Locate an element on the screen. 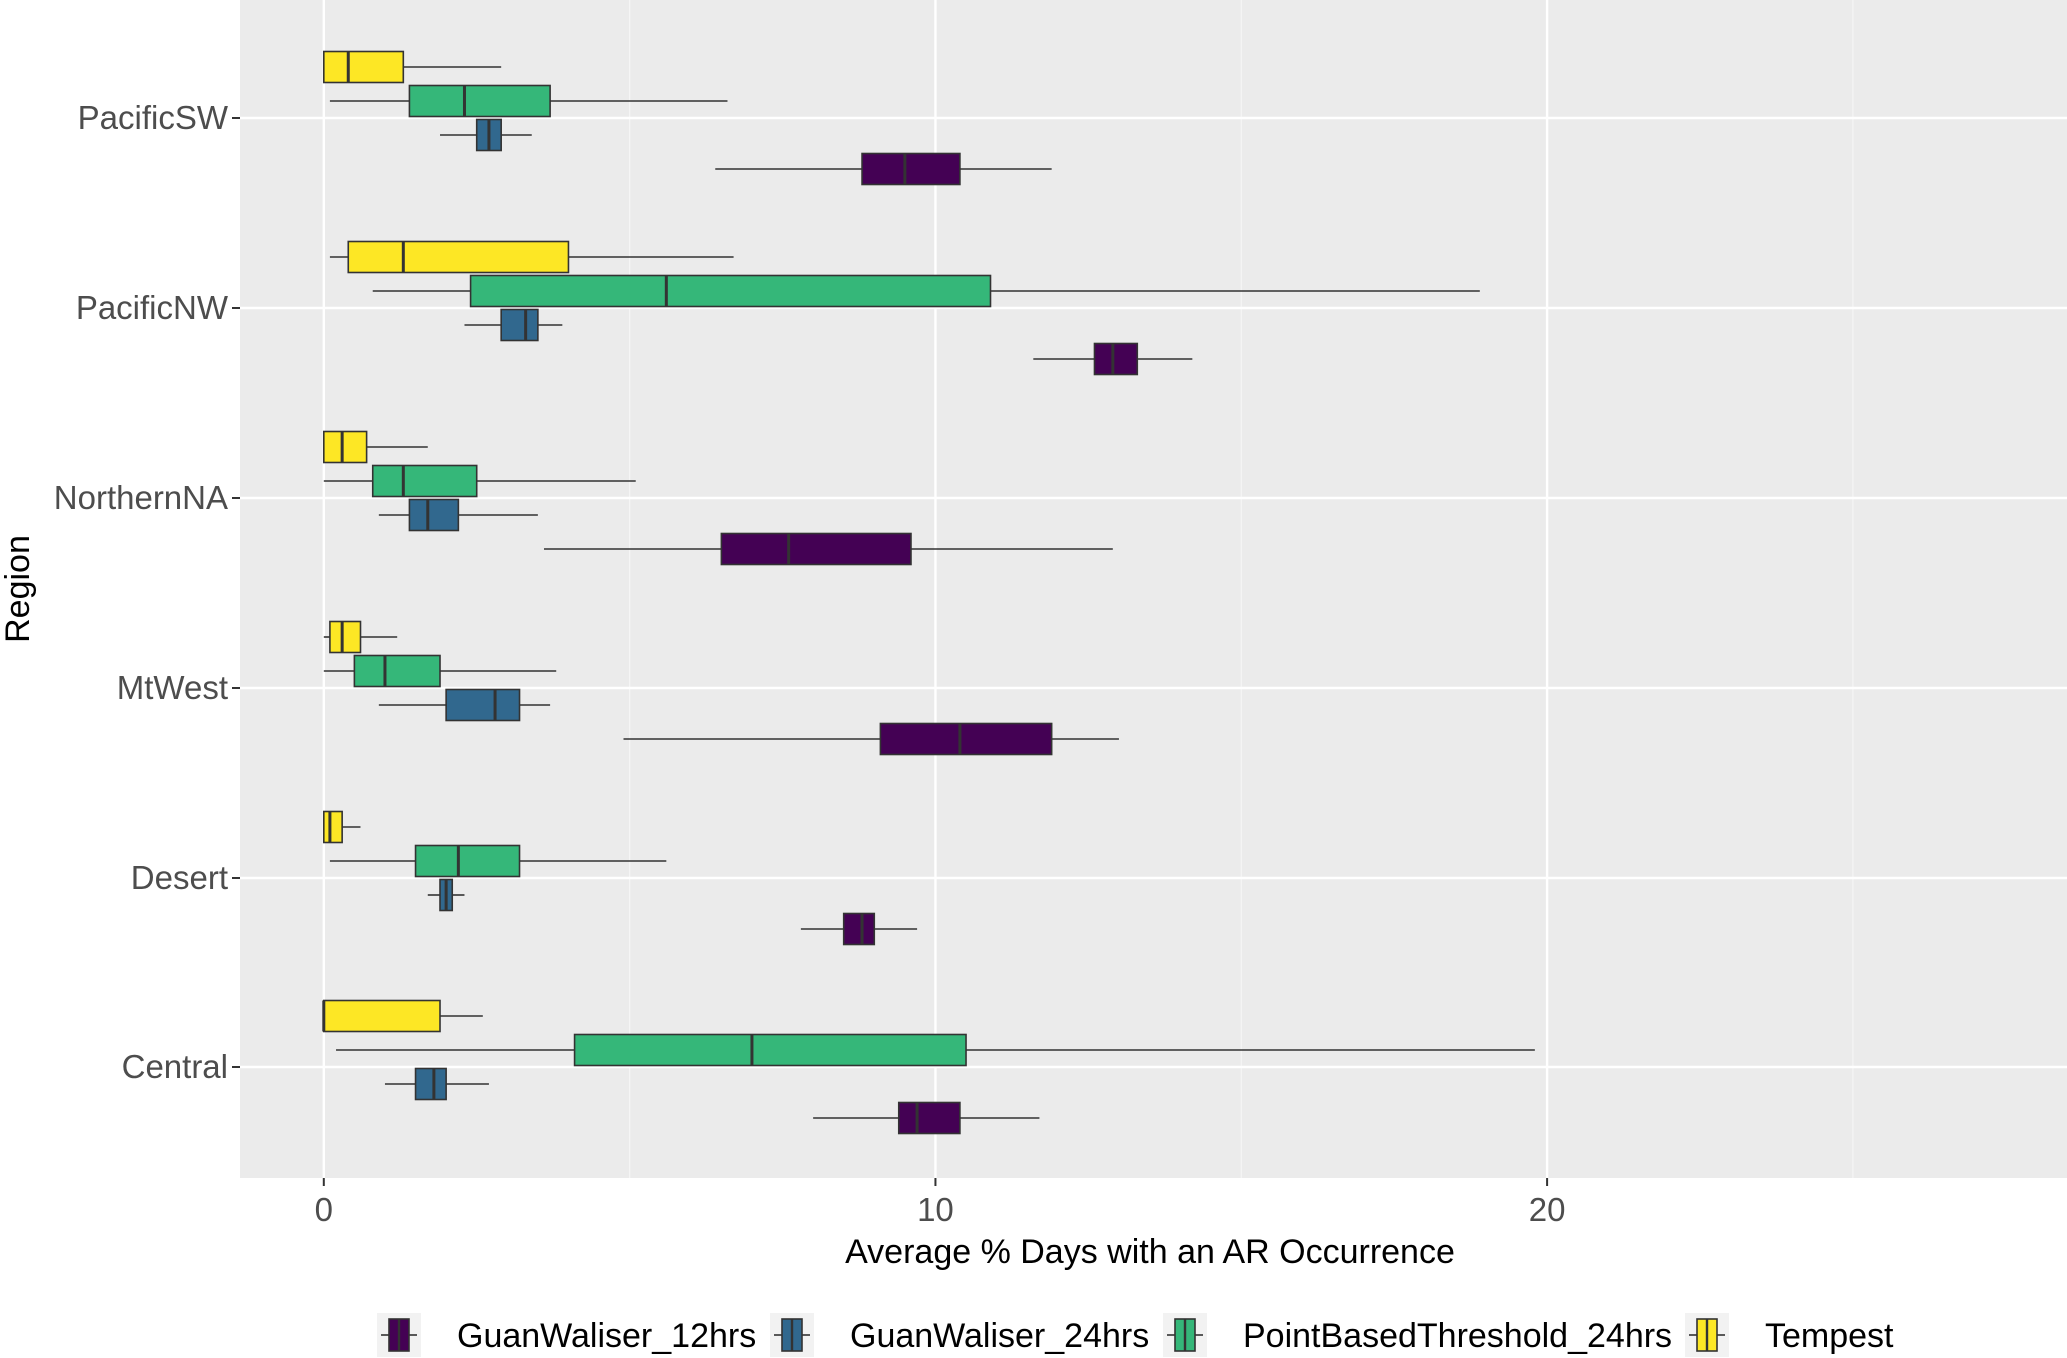  box-PointBasedThreshold_24hrs-PacificNW is located at coordinates (926, 291).